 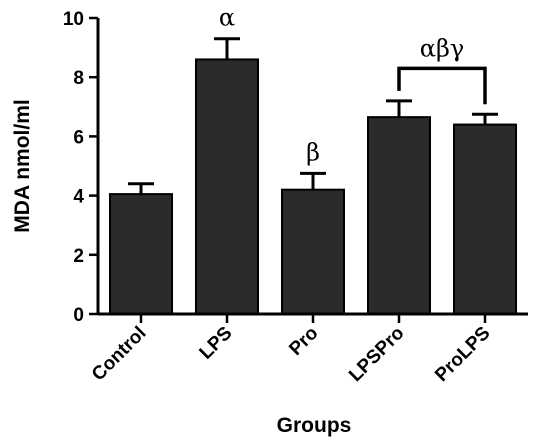 I want to click on significance-bracket, so click(x=442, y=85).